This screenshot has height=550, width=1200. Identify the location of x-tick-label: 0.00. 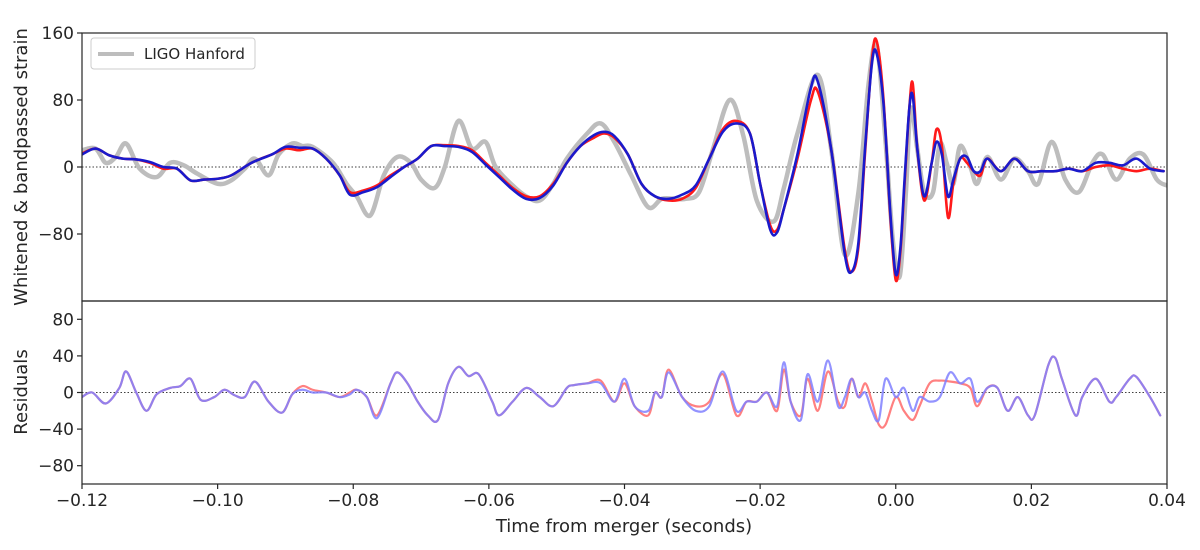
(896, 501).